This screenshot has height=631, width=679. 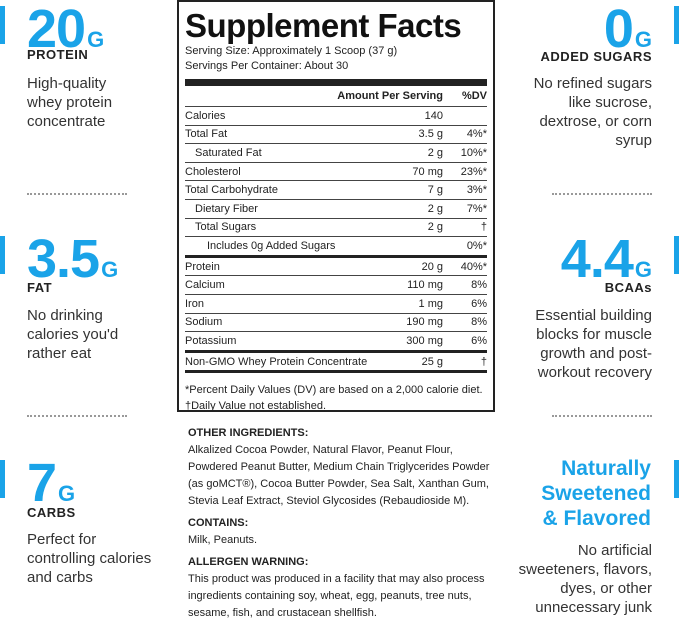 I want to click on row-amount: 110 mg, so click(x=425, y=285).